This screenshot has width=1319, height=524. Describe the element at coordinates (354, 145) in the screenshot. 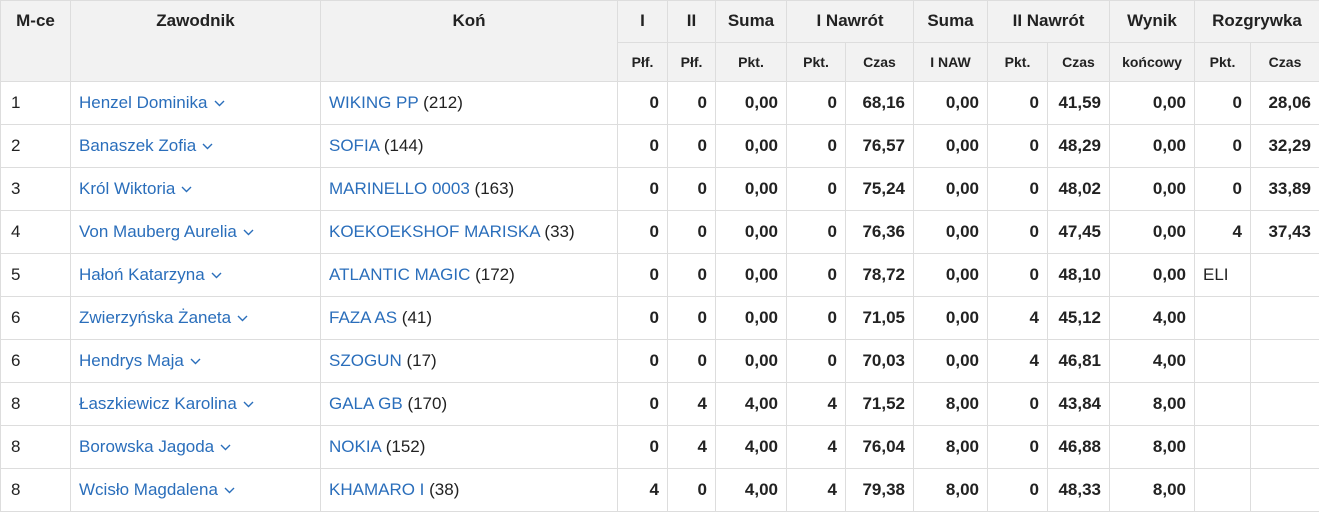

I see `horse-name-link: SOFIA` at that location.